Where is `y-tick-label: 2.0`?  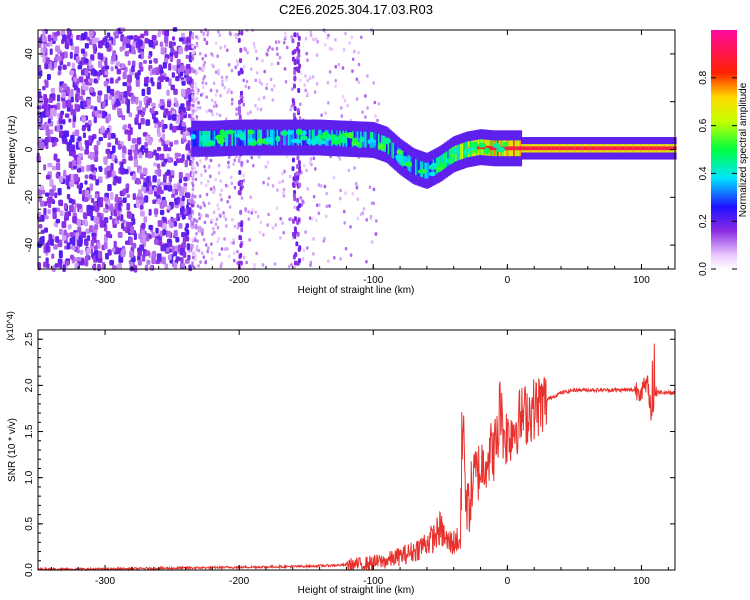 y-tick-label: 2.0 is located at coordinates (29, 385).